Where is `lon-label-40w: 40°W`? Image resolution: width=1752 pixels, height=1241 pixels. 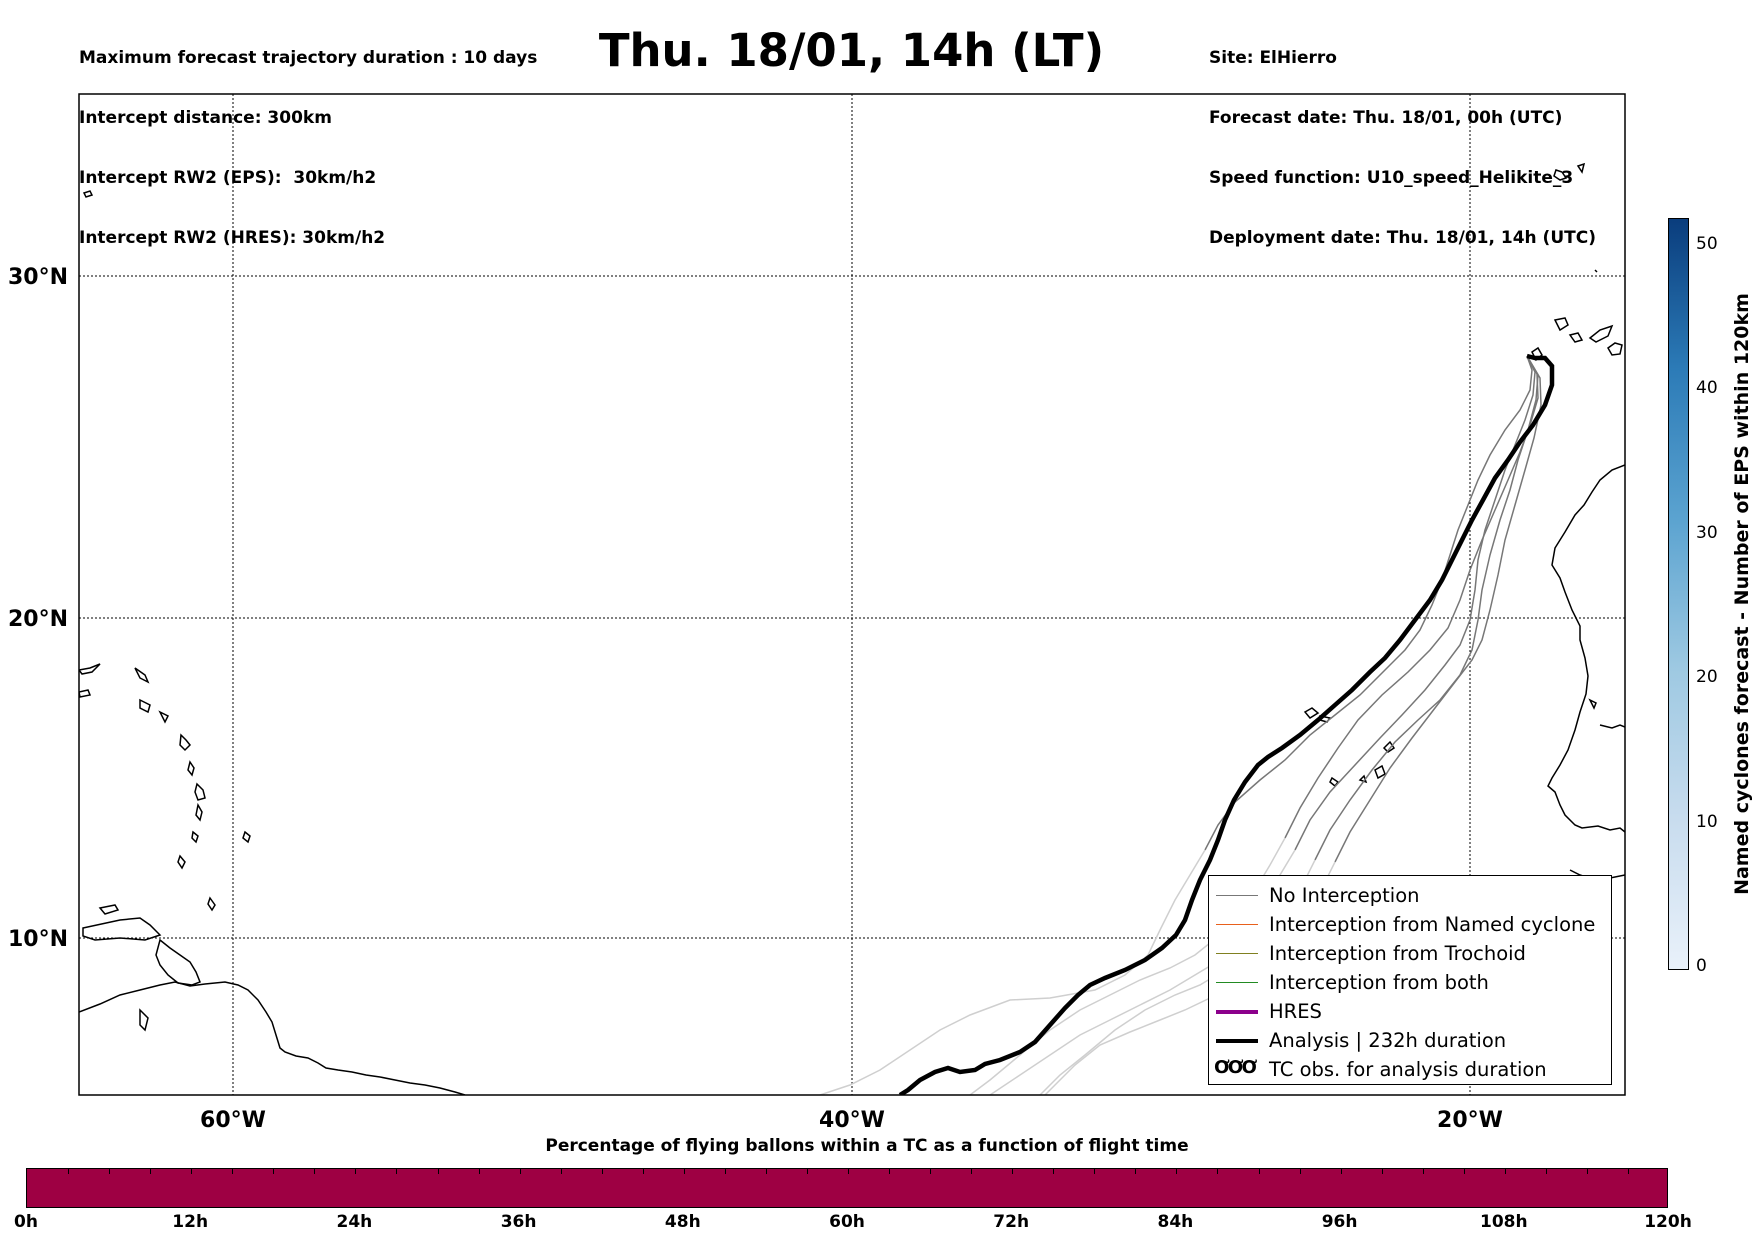
lon-label-40w: 40°W is located at coordinates (852, 1120).